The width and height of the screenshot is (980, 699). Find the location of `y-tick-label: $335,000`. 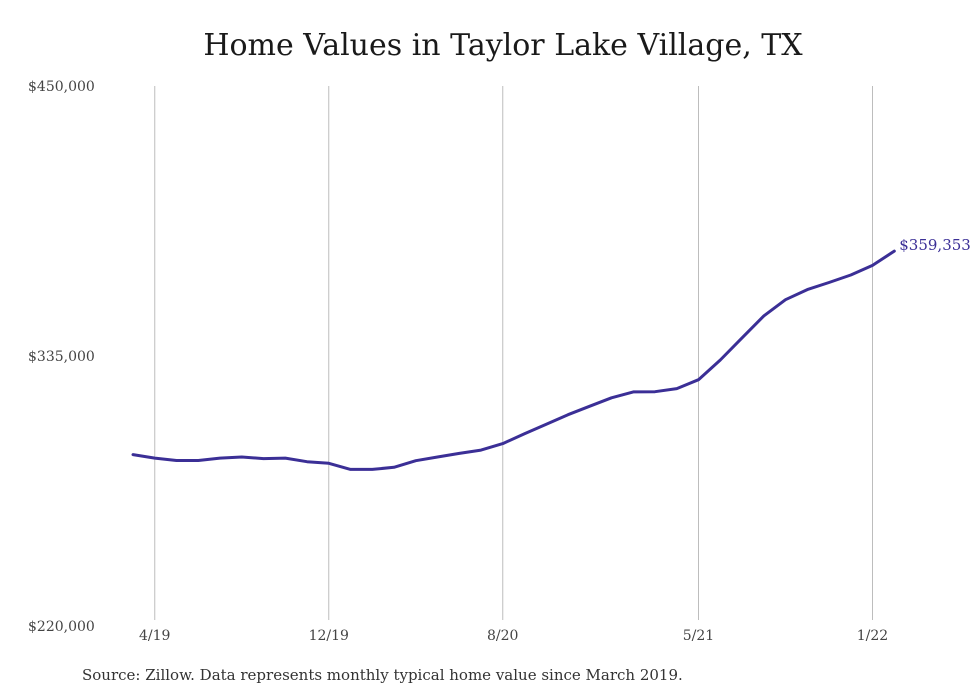

y-tick-label: $335,000 is located at coordinates (61, 357).